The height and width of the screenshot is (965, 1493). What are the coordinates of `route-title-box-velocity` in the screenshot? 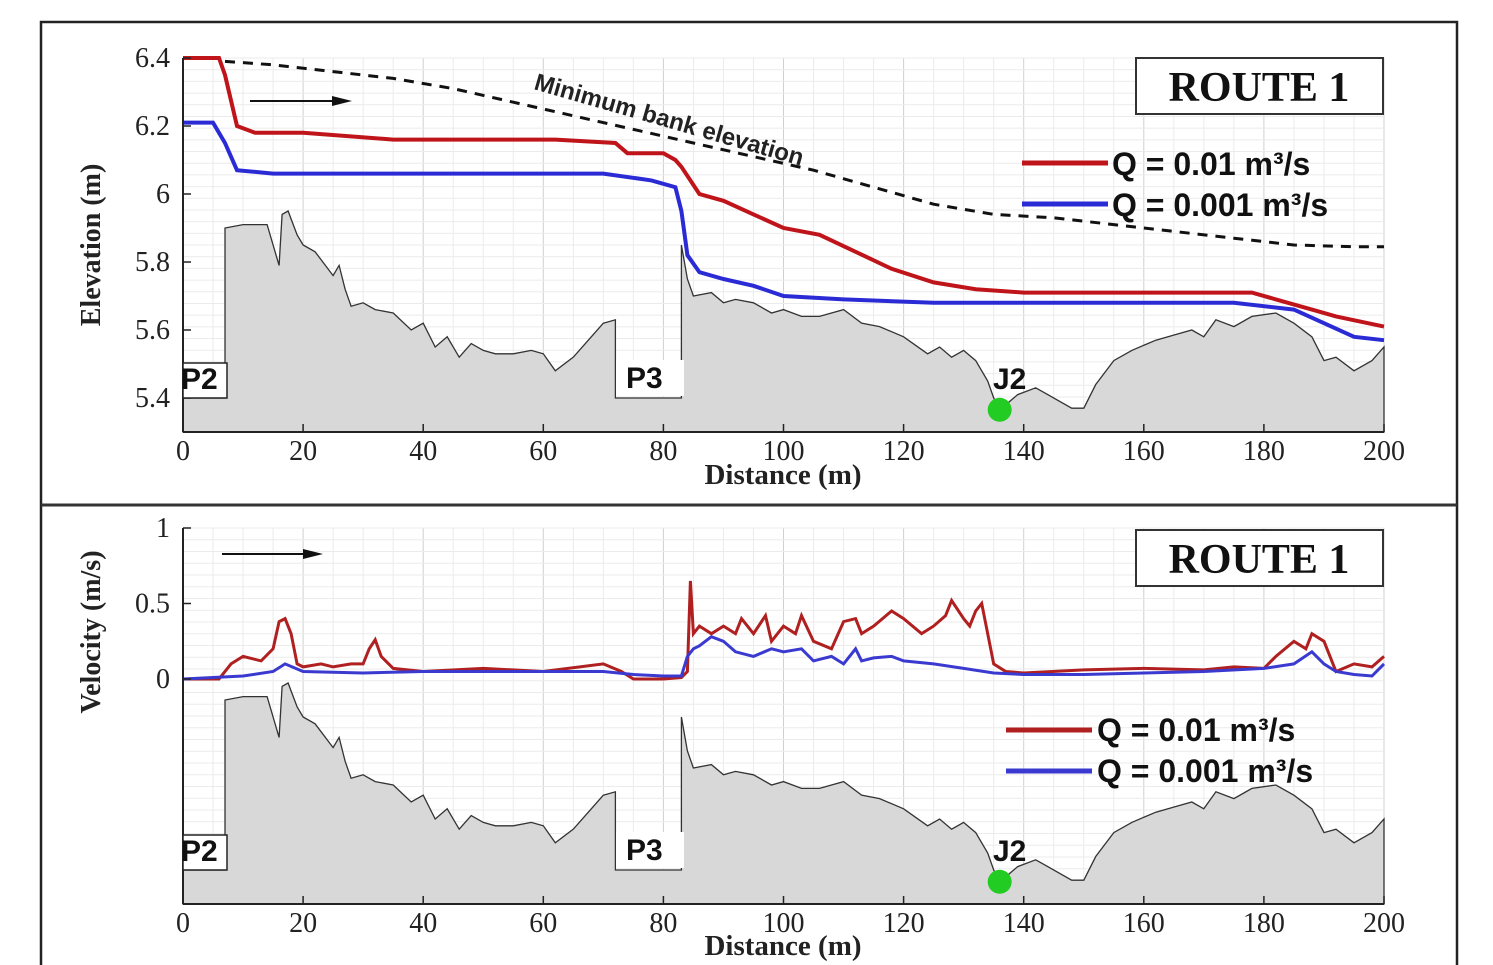 It's located at (1259, 558).